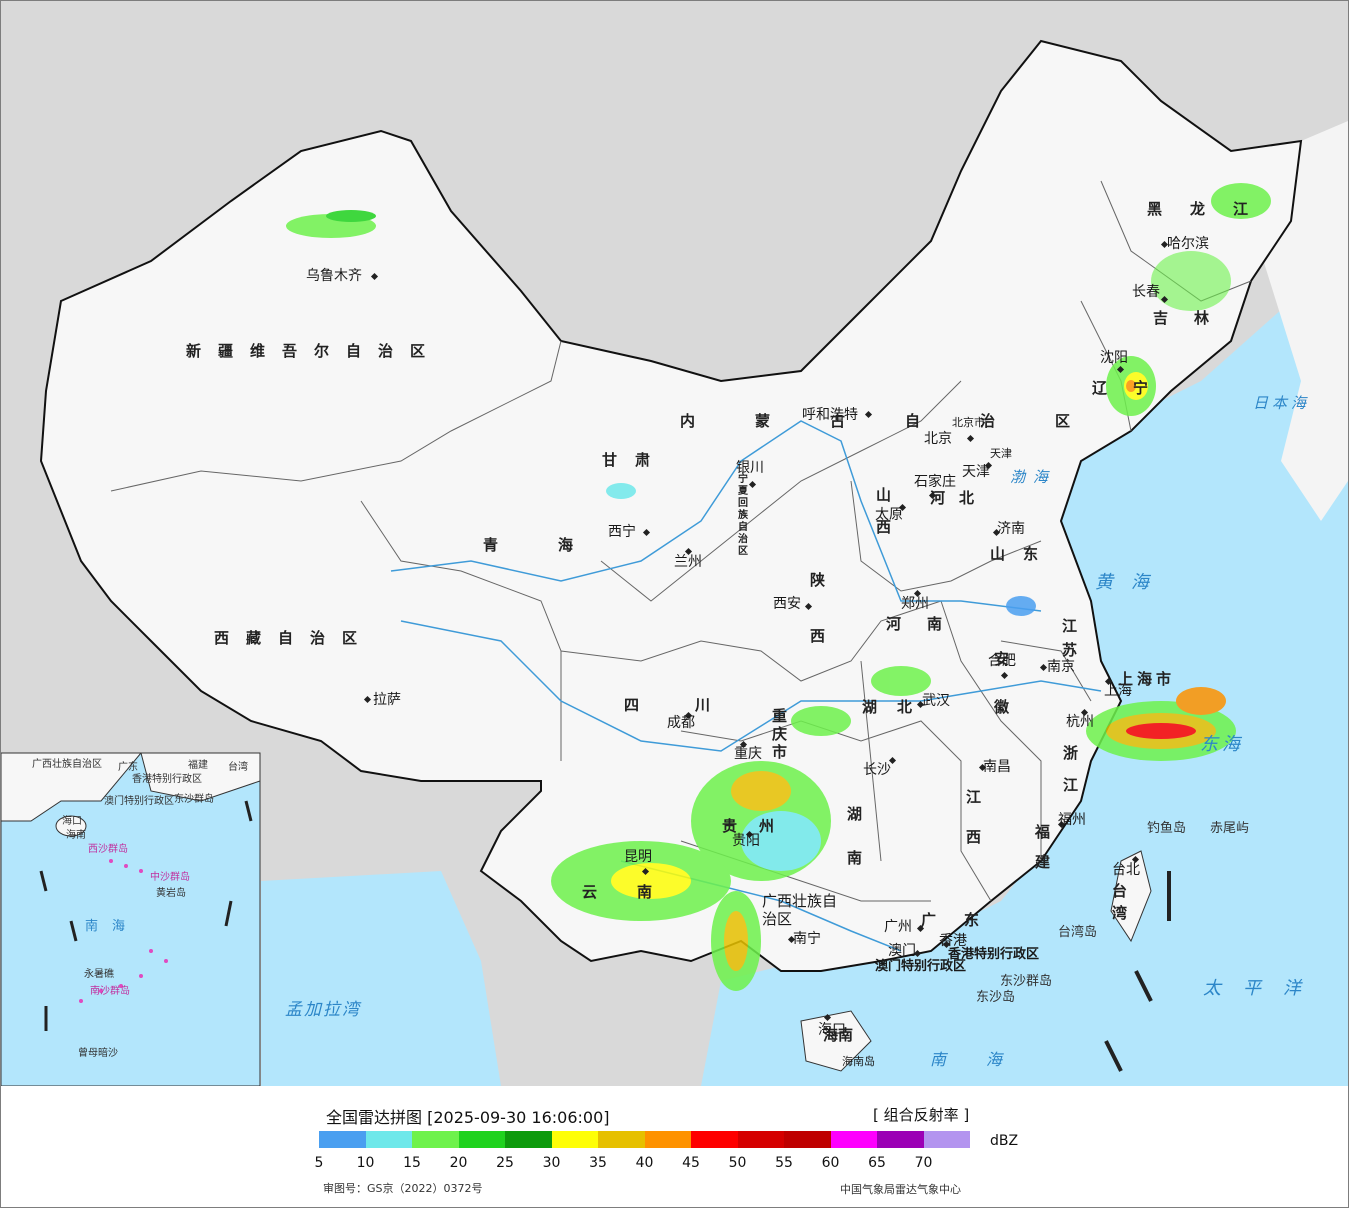  What do you see at coordinates (505, 1163) in the screenshot?
I see `legend-tick-label: 25` at bounding box center [505, 1163].